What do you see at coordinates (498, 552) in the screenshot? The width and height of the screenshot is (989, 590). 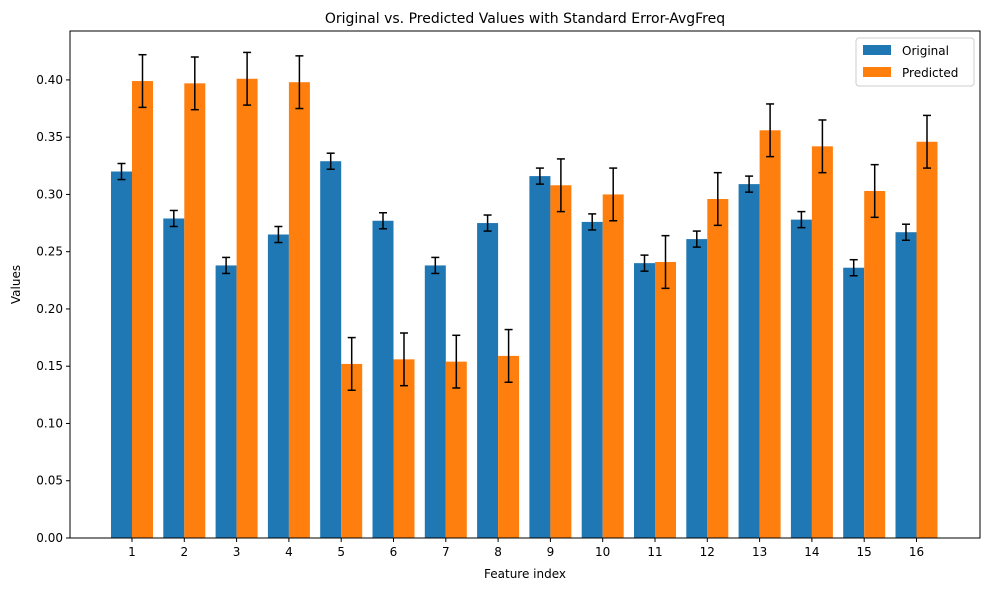 I see `x-tick-label: 8` at bounding box center [498, 552].